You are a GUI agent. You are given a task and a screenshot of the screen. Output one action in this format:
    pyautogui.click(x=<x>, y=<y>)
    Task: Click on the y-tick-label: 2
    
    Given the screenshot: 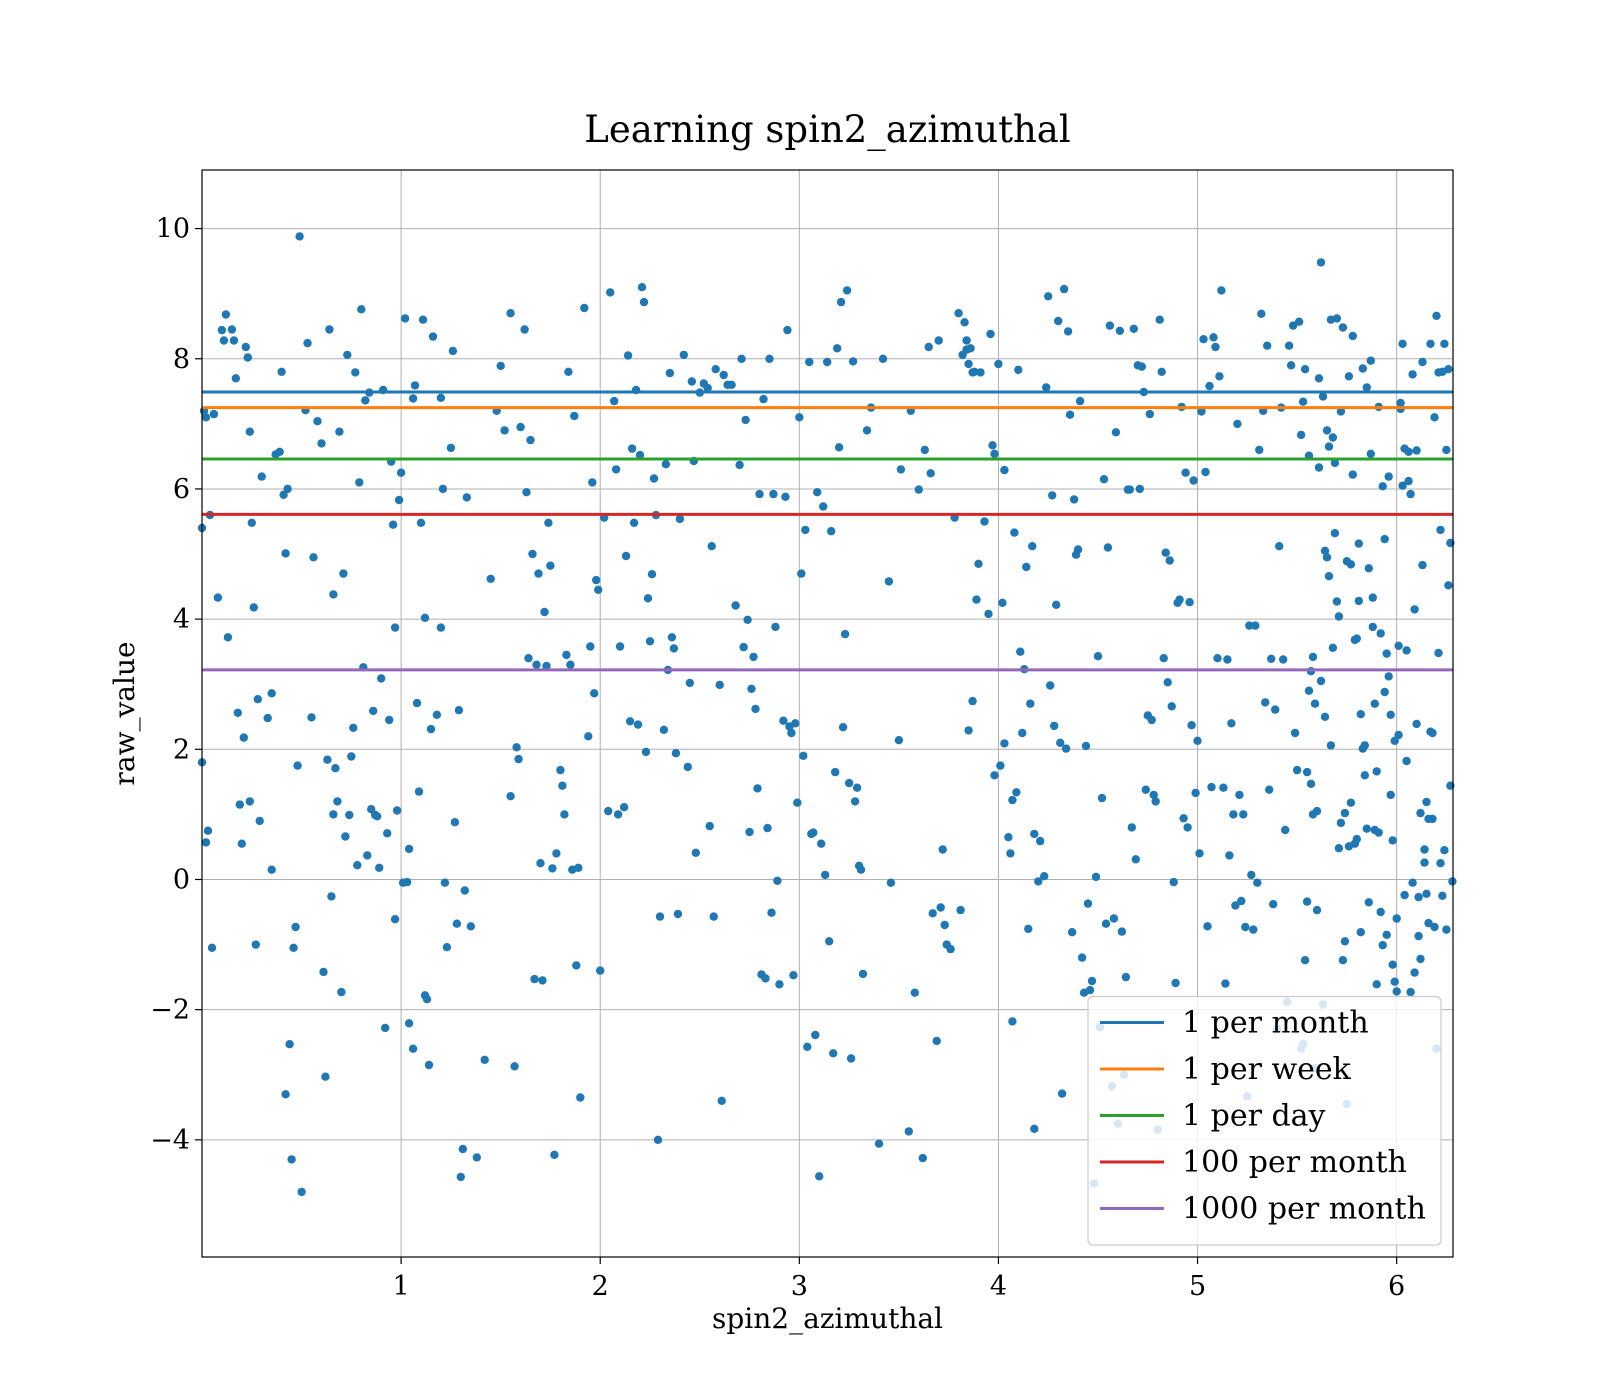 What is the action you would take?
    pyautogui.click(x=181, y=749)
    